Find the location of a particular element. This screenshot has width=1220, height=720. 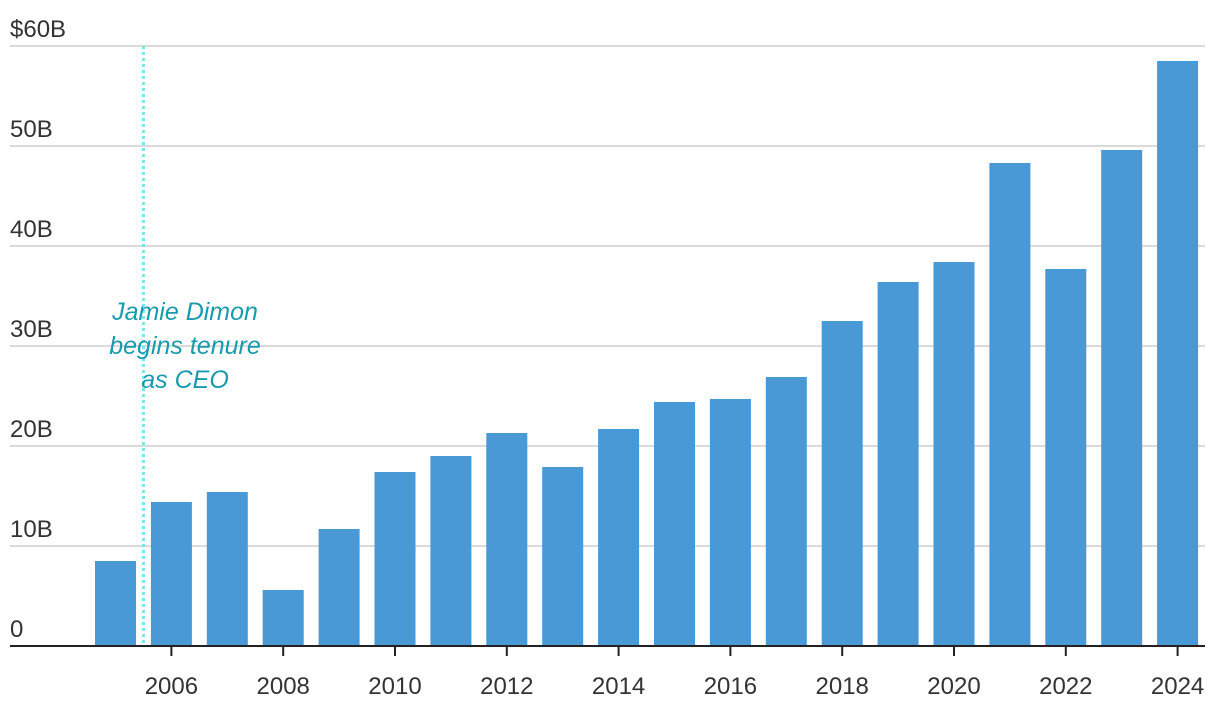

x-tick-label: 2024 is located at coordinates (1177, 686).